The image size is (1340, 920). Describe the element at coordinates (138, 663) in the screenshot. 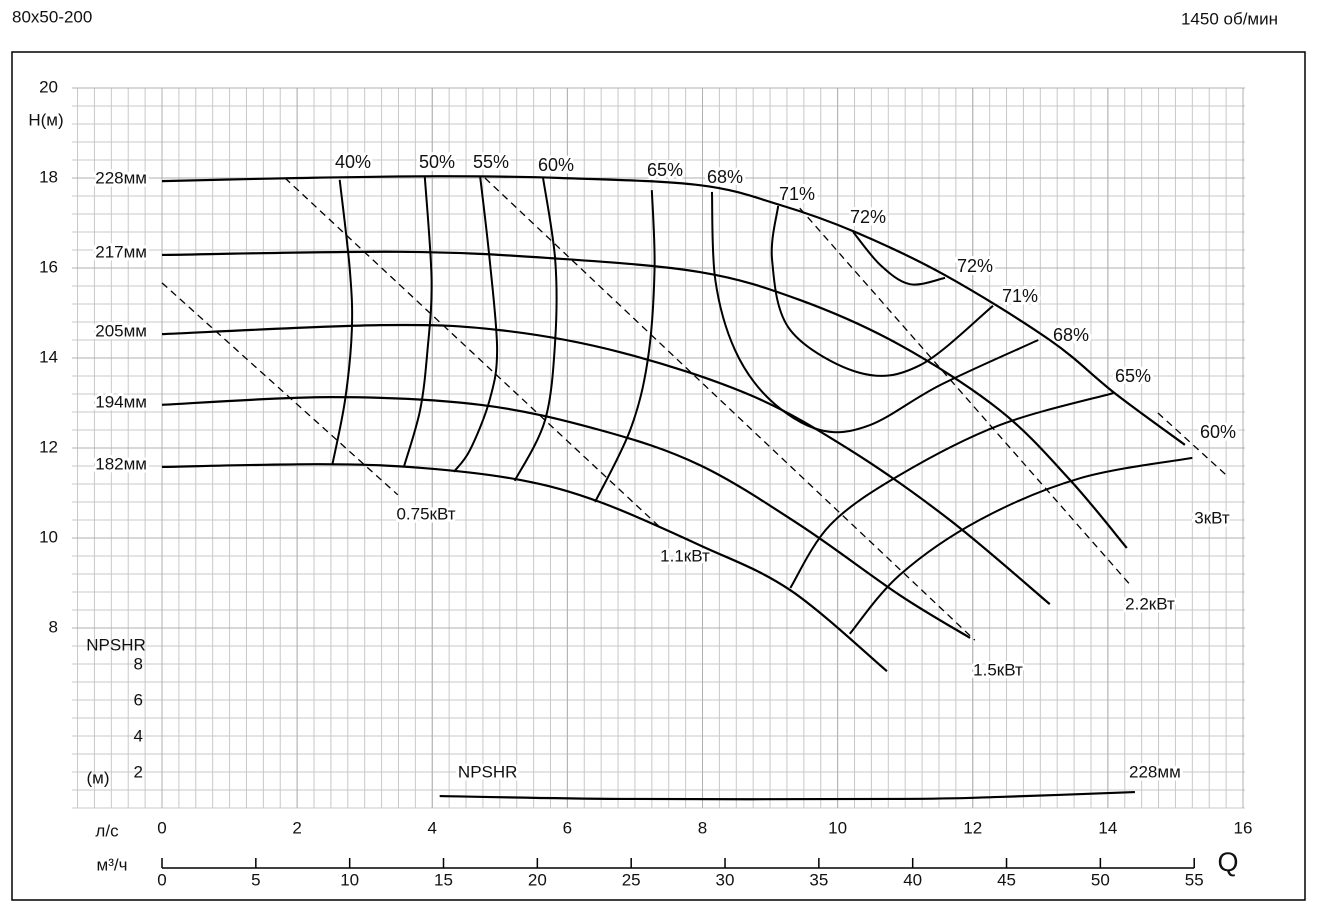

I see `npsh-tick-label: 8` at that location.